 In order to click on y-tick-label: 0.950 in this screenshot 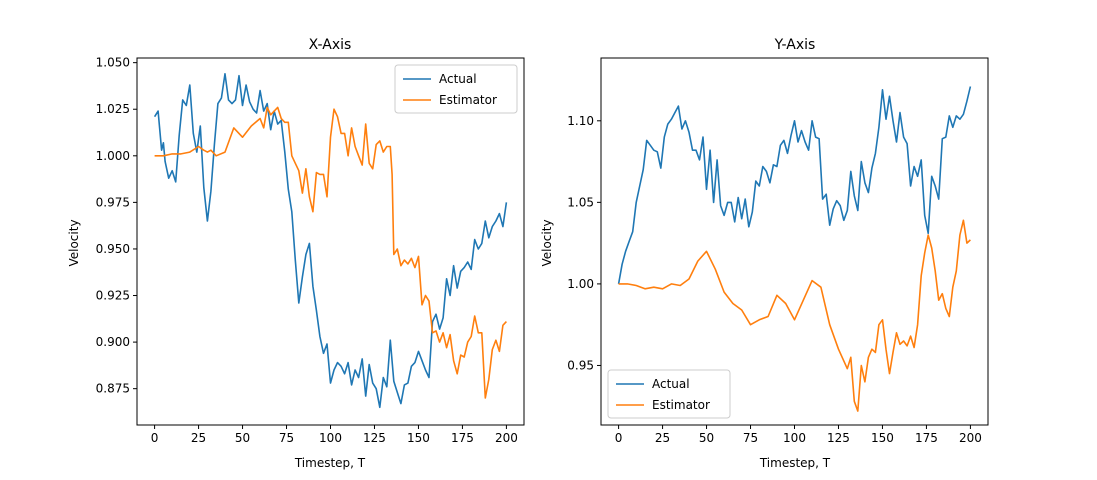, I will do `click(113, 249)`.